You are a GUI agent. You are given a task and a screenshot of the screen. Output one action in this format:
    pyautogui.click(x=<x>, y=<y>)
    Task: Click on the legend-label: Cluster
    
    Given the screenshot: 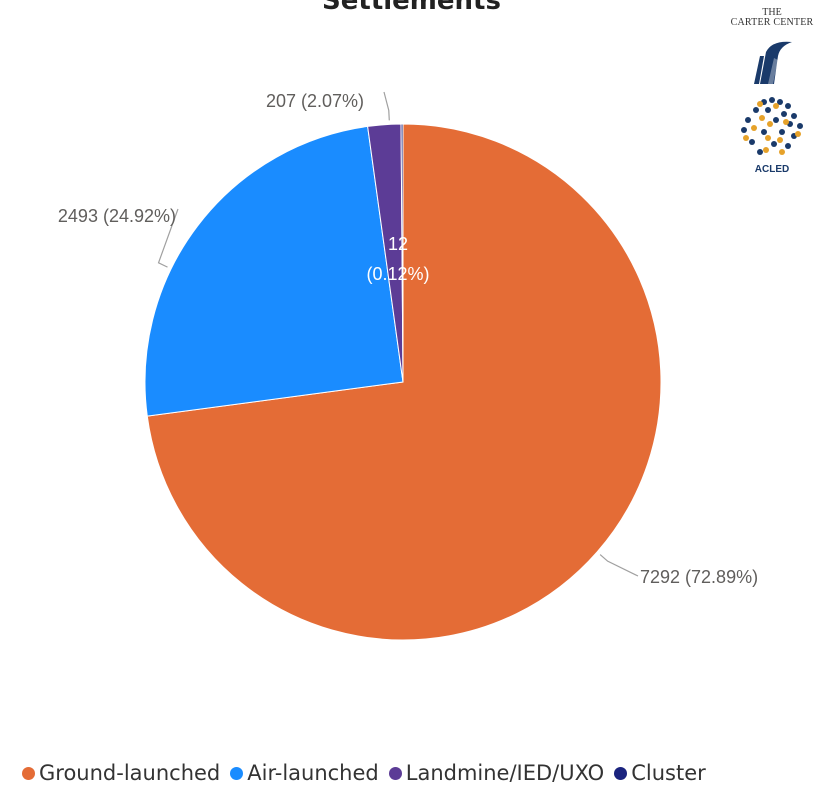 What is the action you would take?
    pyautogui.click(x=668, y=773)
    